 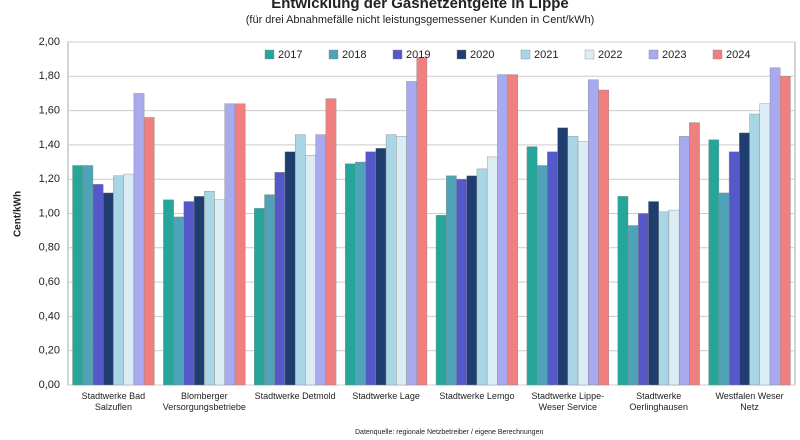 I want to click on y-tick-label: 1,00, so click(x=49, y=213).